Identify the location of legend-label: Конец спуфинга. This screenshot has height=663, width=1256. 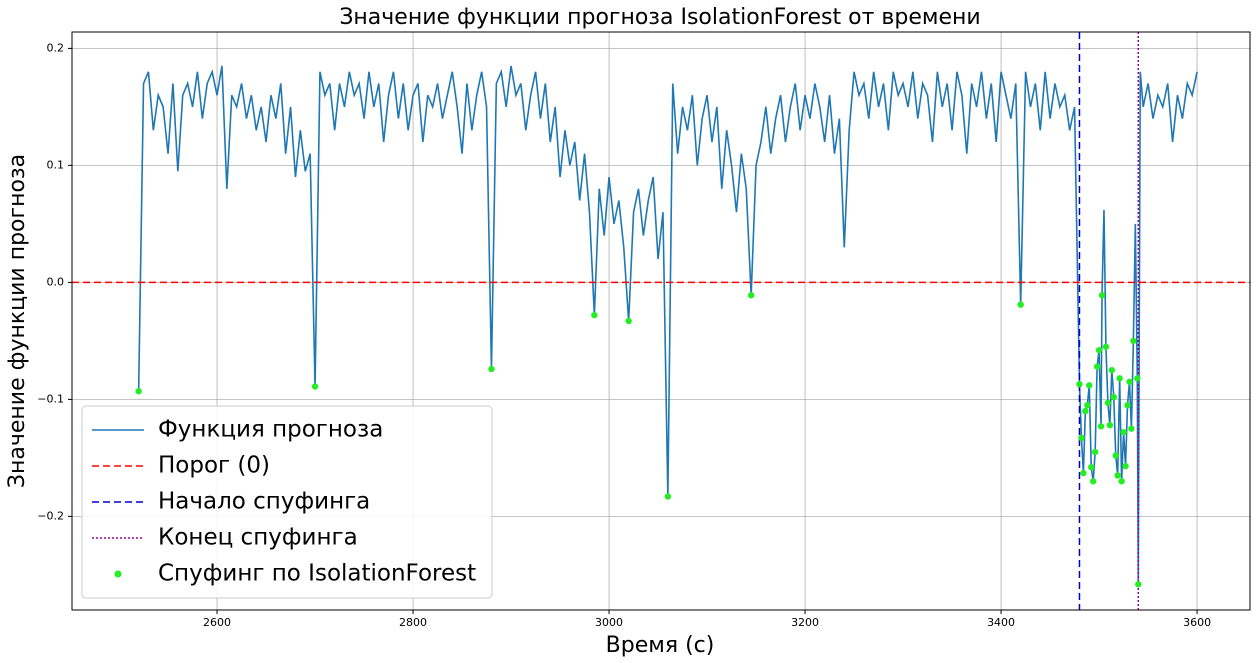
(258, 538).